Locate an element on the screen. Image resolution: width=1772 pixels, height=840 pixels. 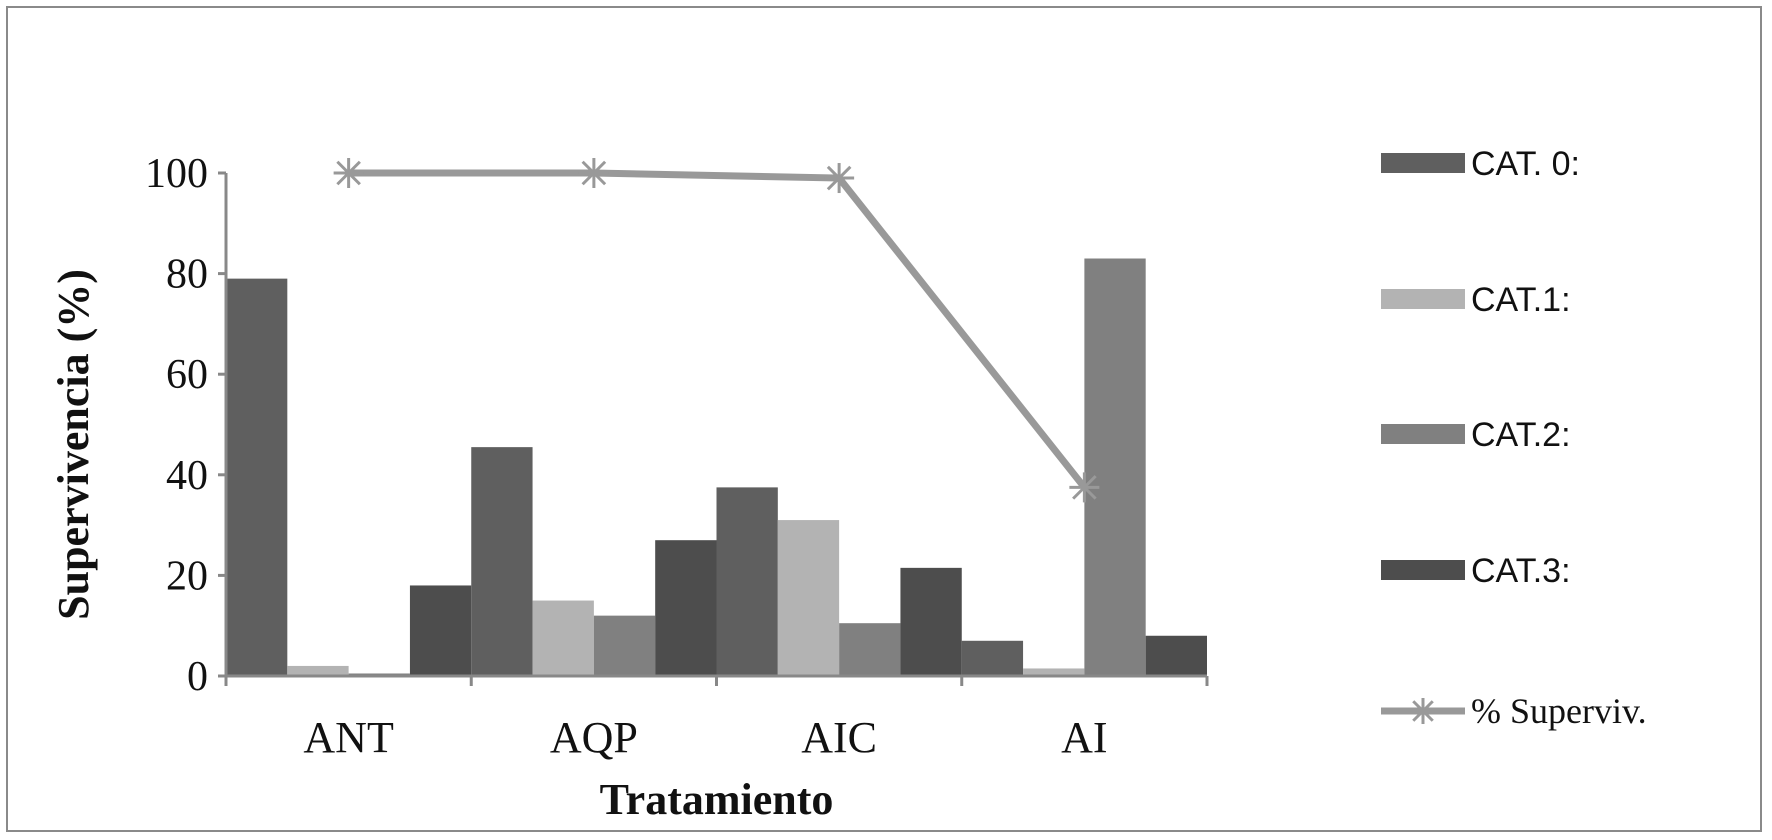
x-tick-label: AI is located at coordinates (1084, 737).